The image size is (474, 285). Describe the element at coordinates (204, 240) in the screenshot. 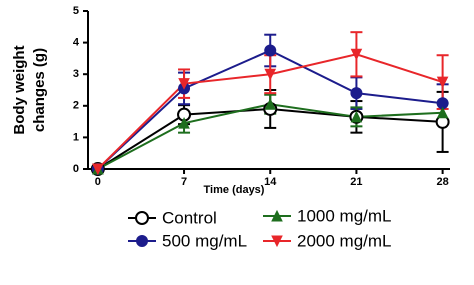

I see `legend-label: 500 mg/mL` at that location.